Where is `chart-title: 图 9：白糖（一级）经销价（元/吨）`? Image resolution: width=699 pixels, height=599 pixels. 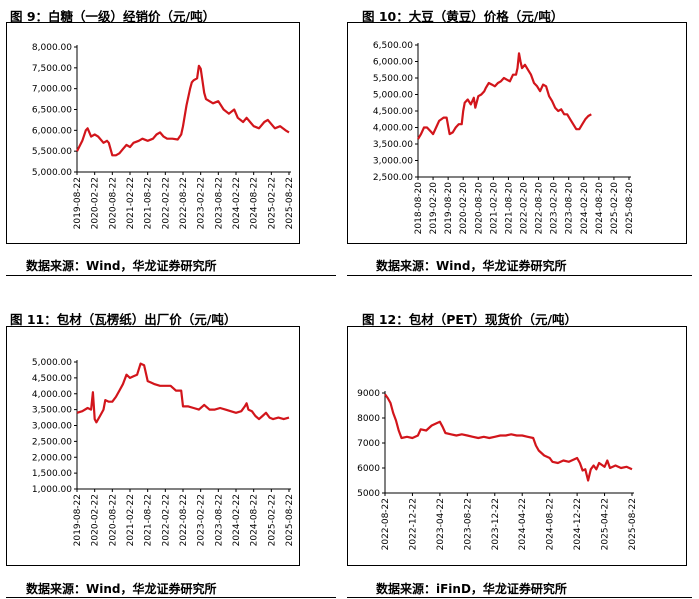
chart-title: 图 9：白糖（一级）经销价（元/吨） is located at coordinates (113, 16).